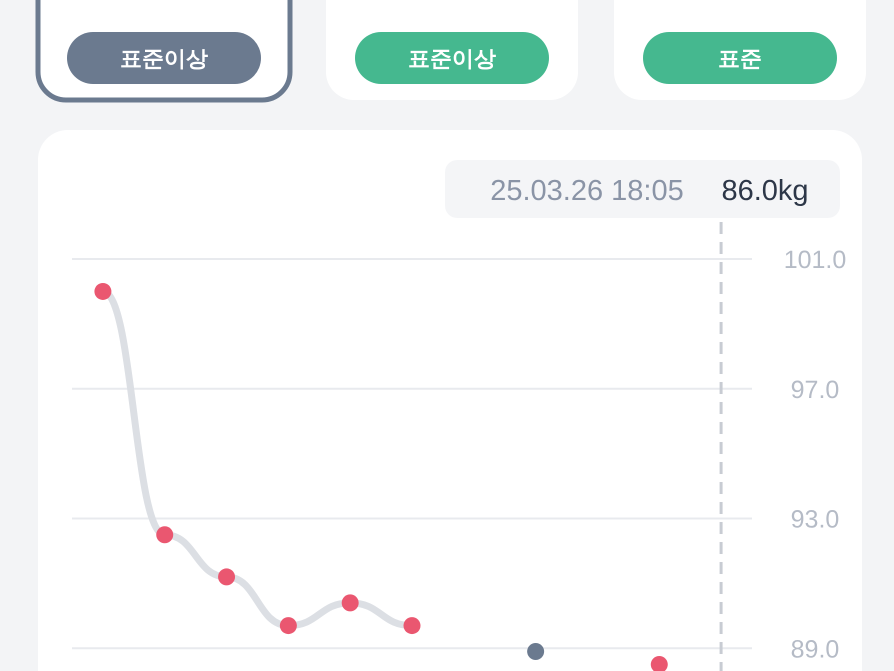 The width and height of the screenshot is (894, 671). What do you see at coordinates (815, 260) in the screenshot?
I see `y-tick-label: 101.0` at bounding box center [815, 260].